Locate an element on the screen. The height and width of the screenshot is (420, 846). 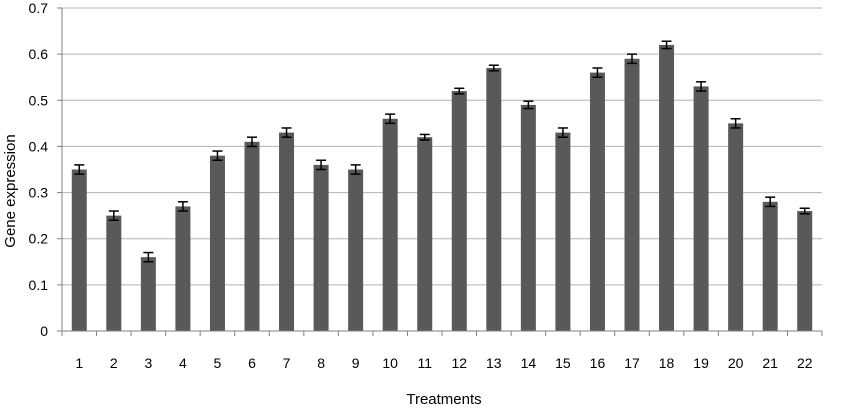
x-tick-label: 5 is located at coordinates (218, 363).